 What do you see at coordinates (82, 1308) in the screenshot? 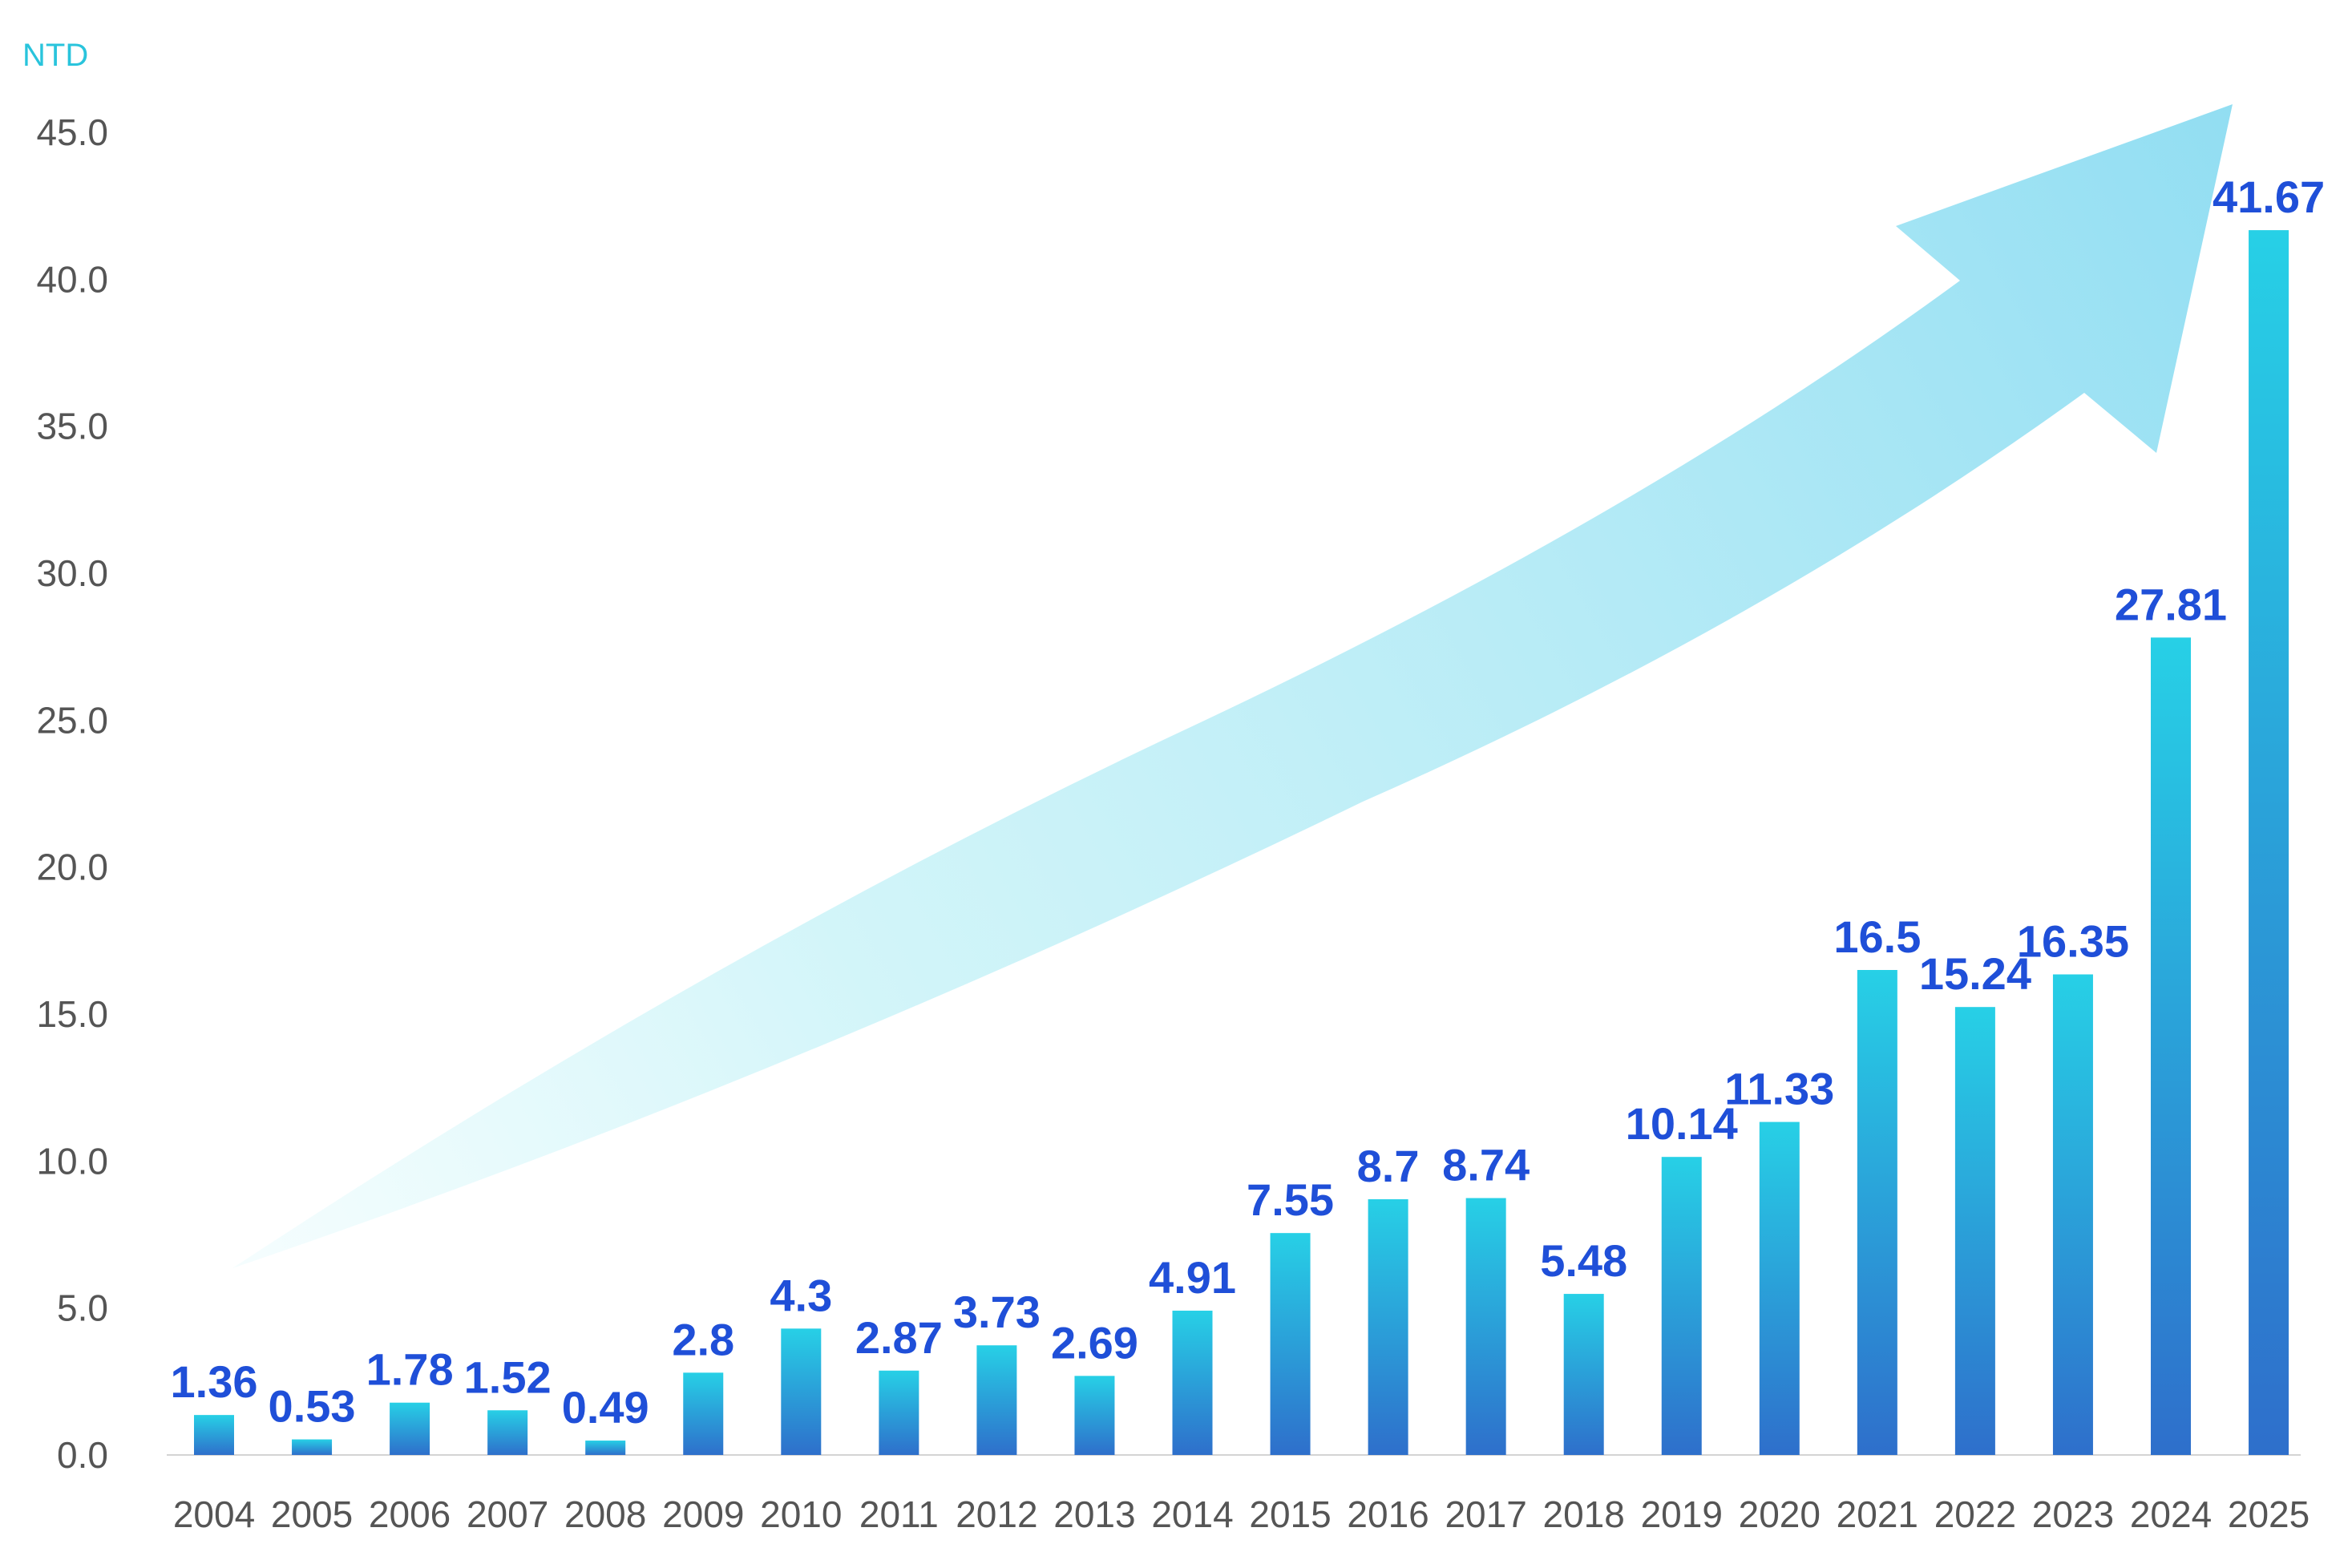
I see `y-tick-label: 5.0` at bounding box center [82, 1308].